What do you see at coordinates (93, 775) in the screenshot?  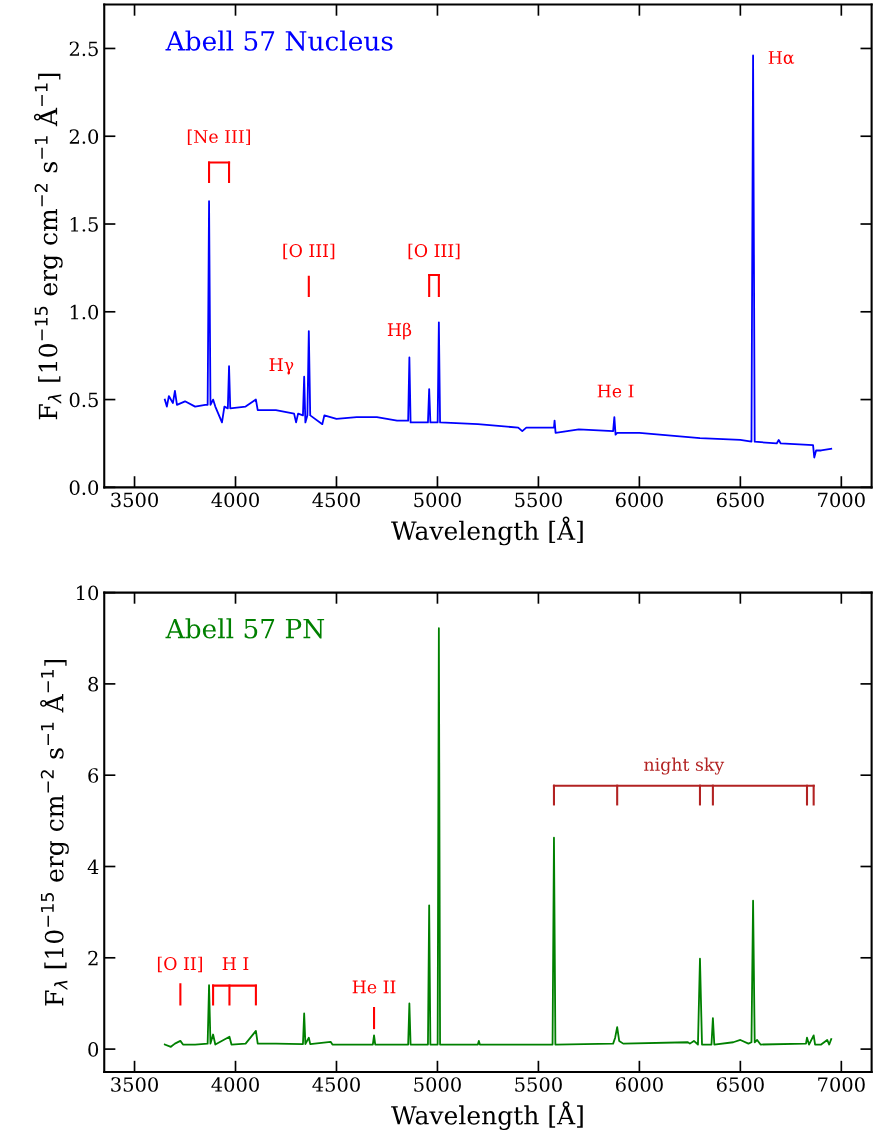 I see `y-tick-label: 6` at bounding box center [93, 775].